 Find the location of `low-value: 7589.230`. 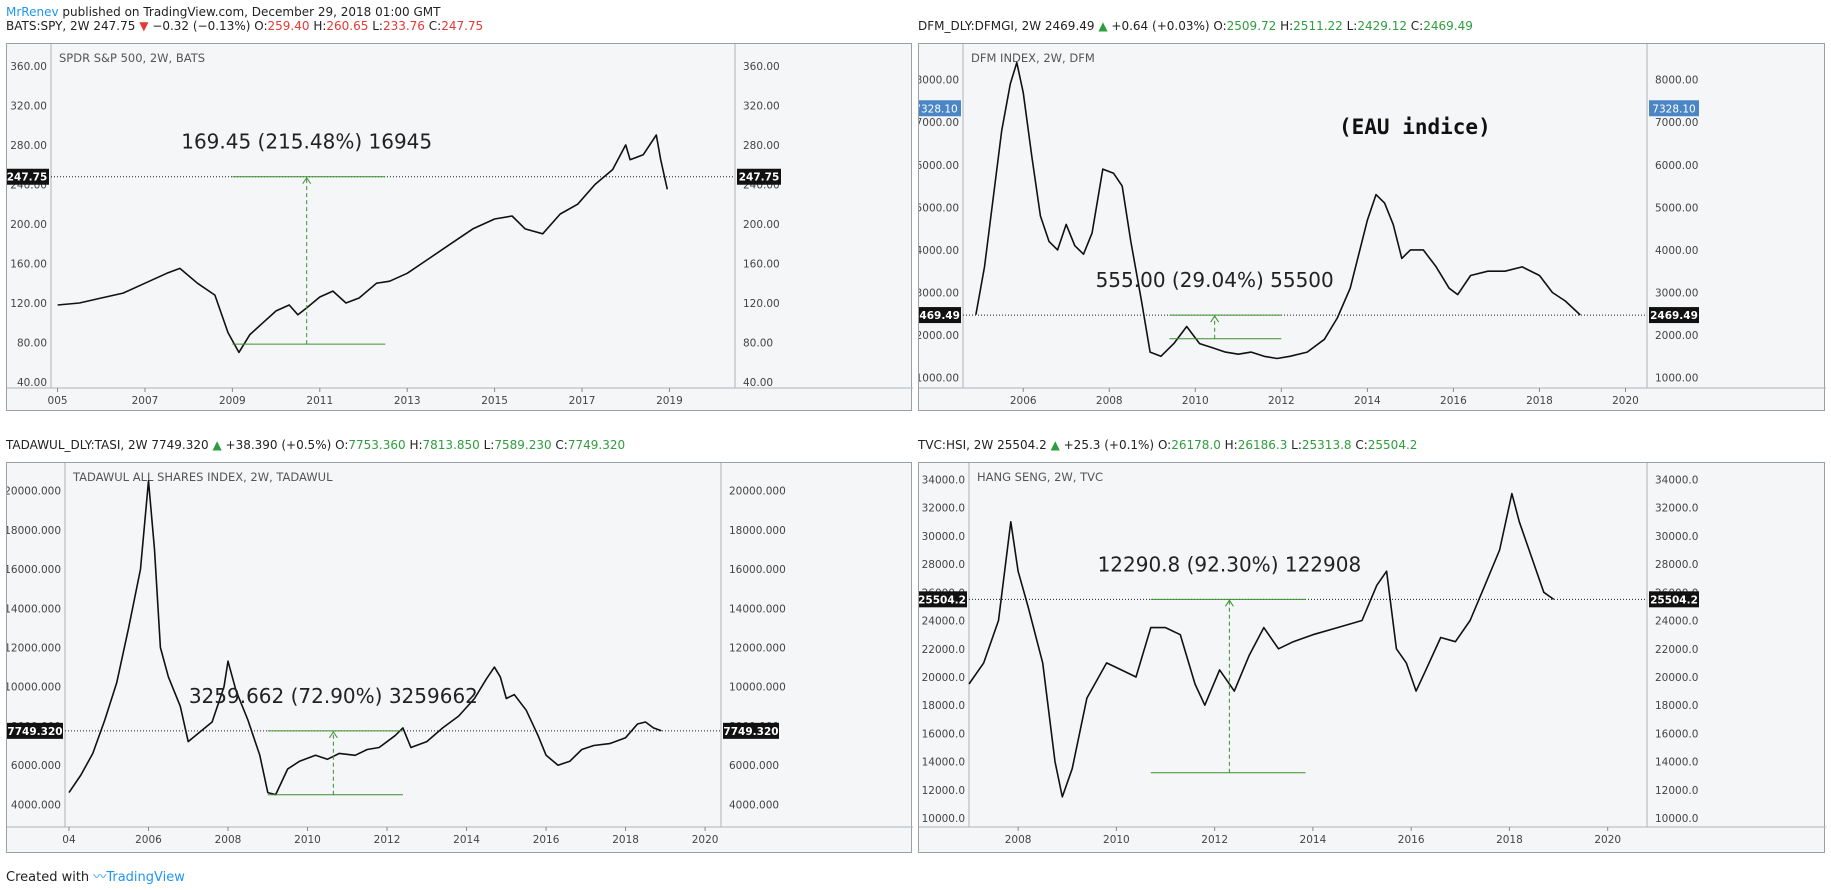

low-value: 7589.230 is located at coordinates (523, 445).